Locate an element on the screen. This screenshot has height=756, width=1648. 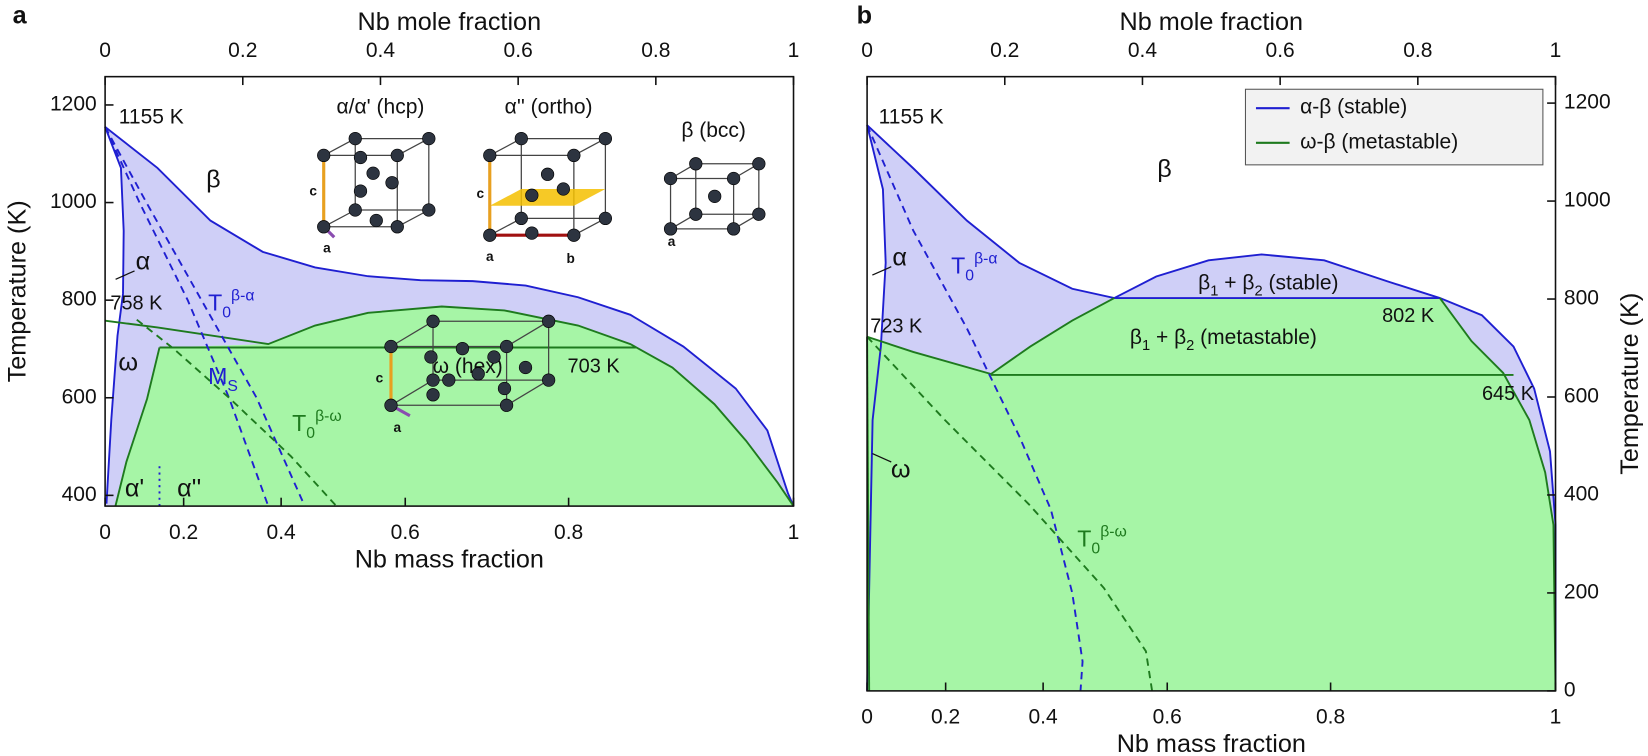
annotation: 723 K is located at coordinates (896, 327).